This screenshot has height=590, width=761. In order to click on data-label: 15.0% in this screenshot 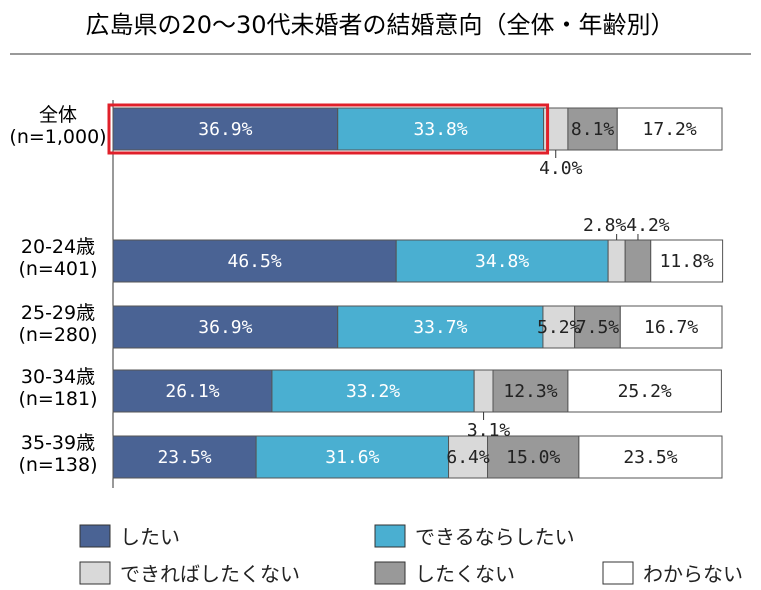, I will do `click(533, 457)`.